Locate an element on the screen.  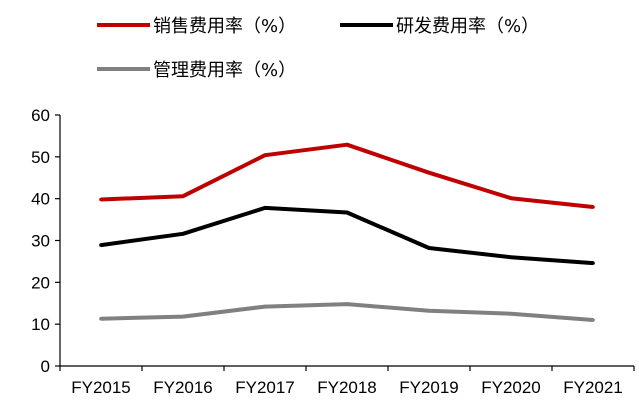
y-tick-label: 30 is located at coordinates (40, 241).